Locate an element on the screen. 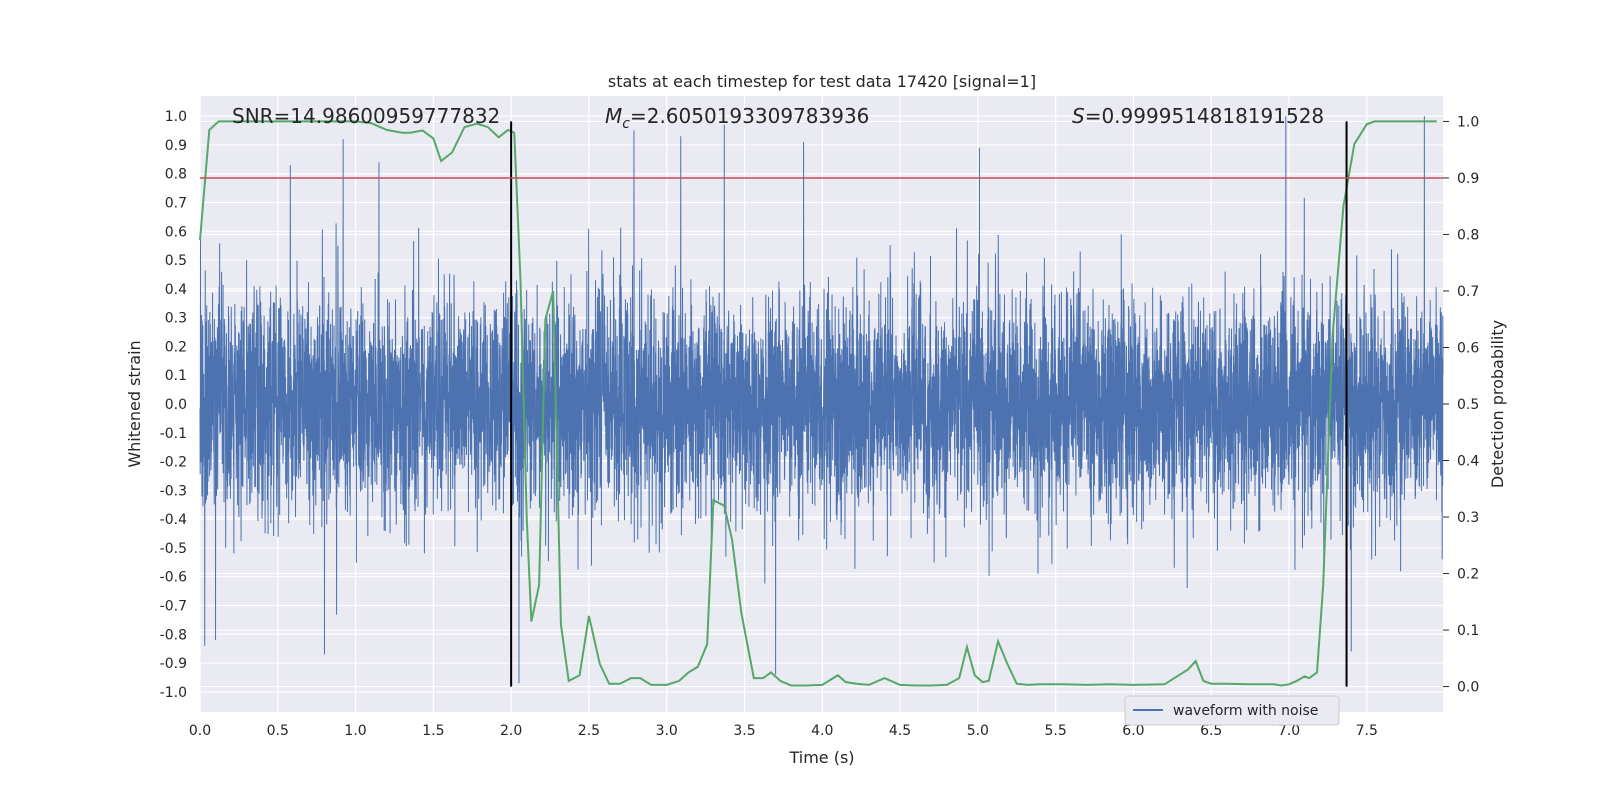 The width and height of the screenshot is (1600, 800). y-tick-label: -0.5 is located at coordinates (173, 549).